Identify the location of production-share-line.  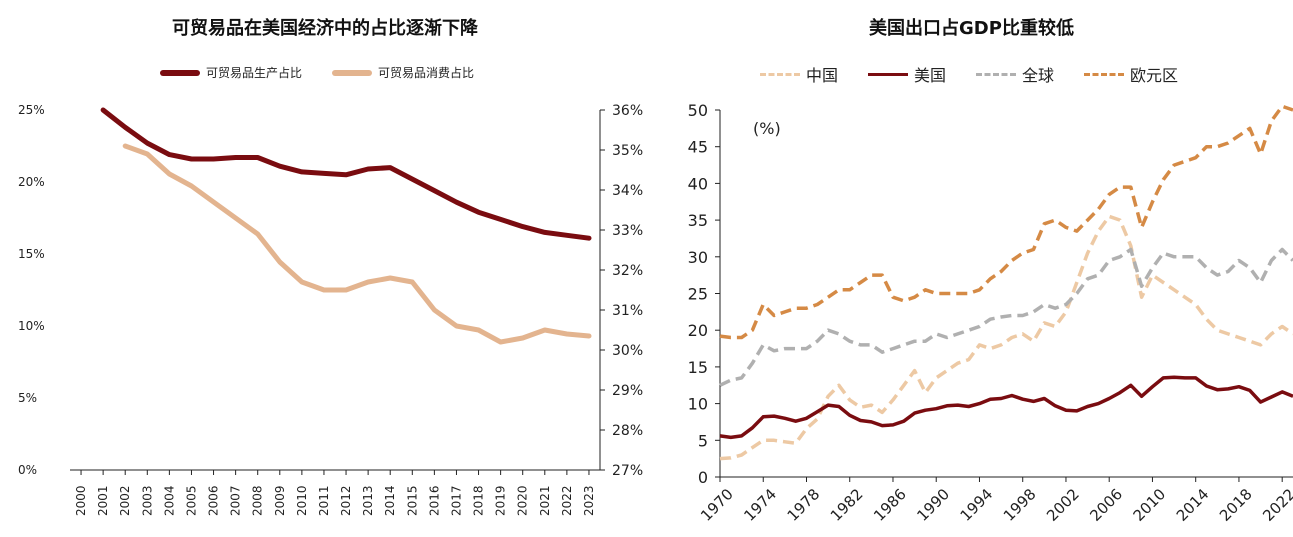
(346, 174).